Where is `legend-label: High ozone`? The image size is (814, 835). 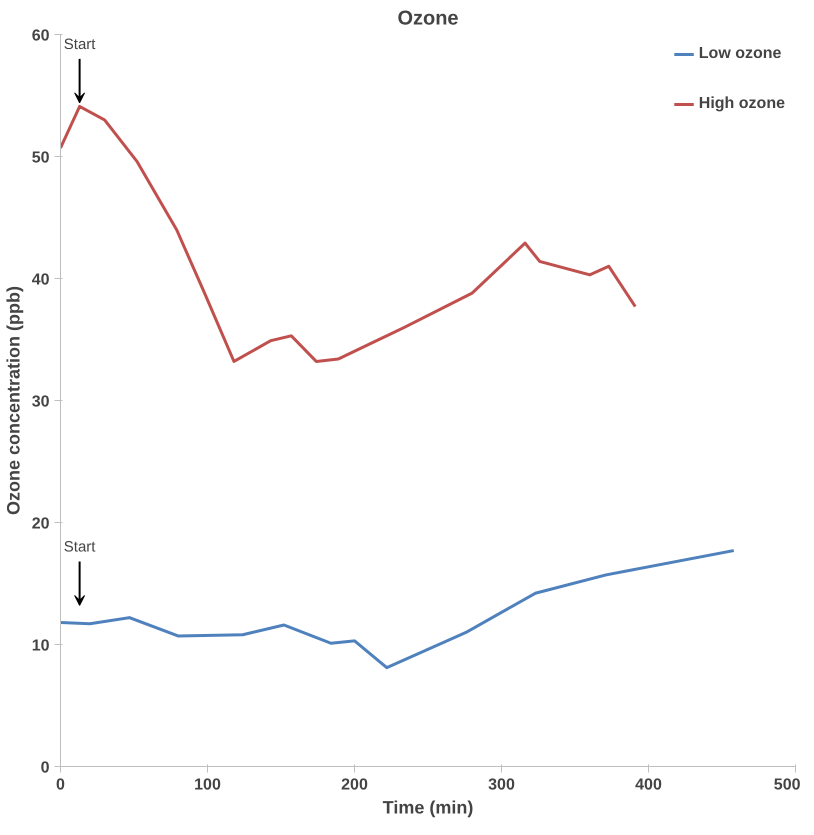
legend-label: High ozone is located at coordinates (741, 104).